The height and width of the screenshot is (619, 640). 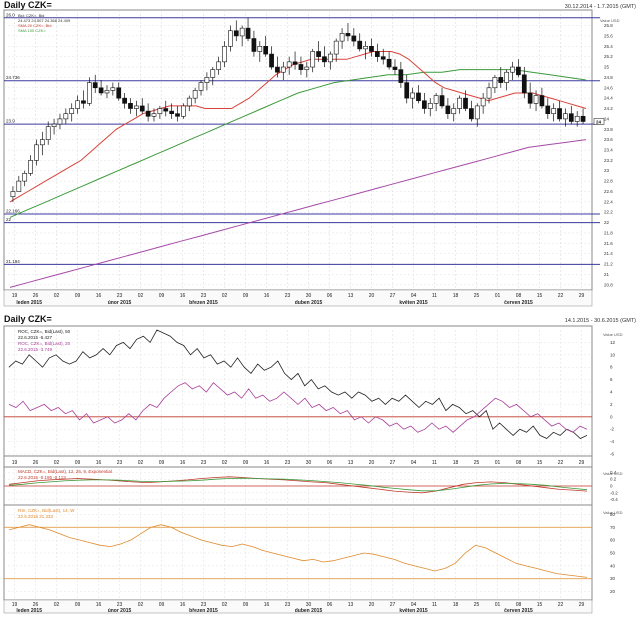 What do you see at coordinates (608, 98) in the screenshot?
I see `price-y-tick: 24.4` at bounding box center [608, 98].